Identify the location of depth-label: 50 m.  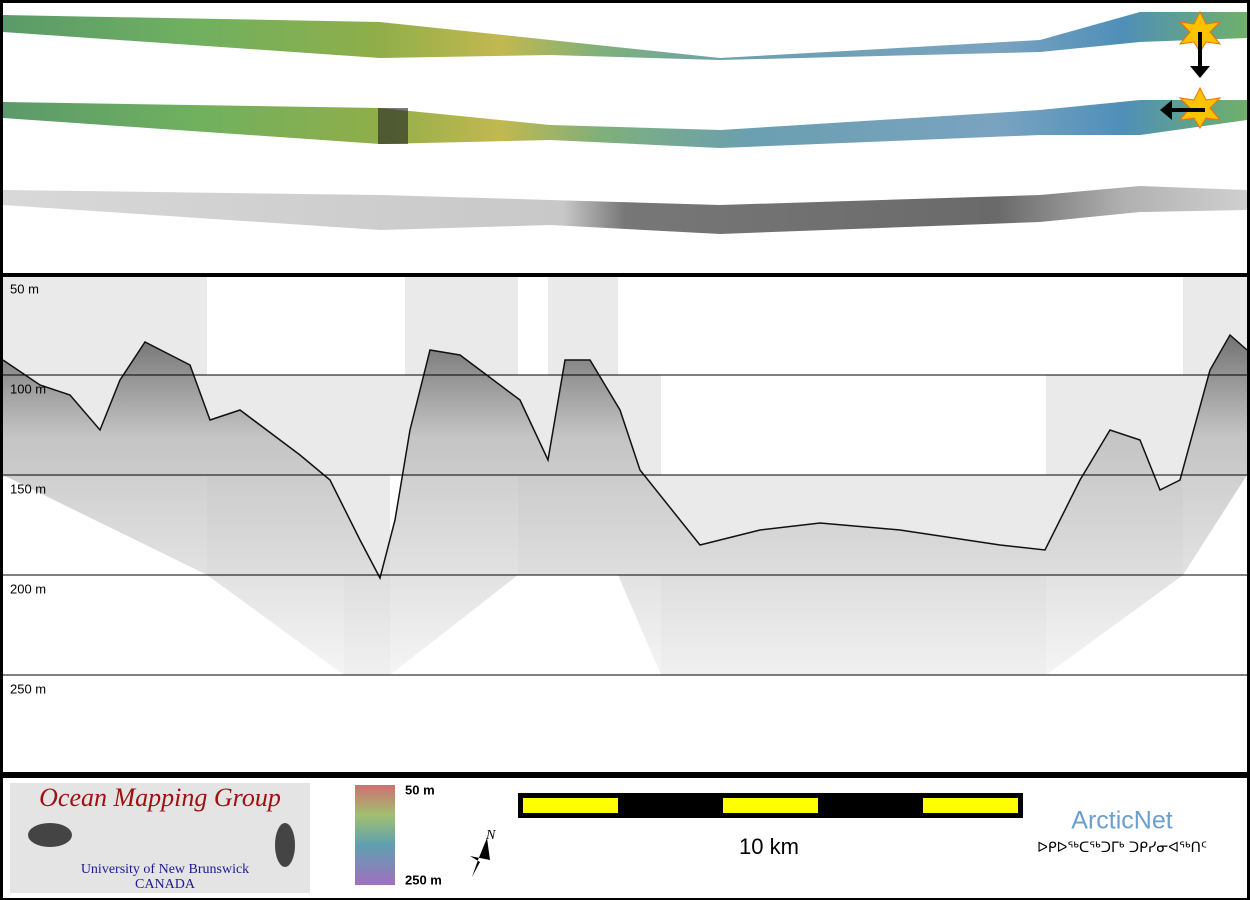
(24, 288).